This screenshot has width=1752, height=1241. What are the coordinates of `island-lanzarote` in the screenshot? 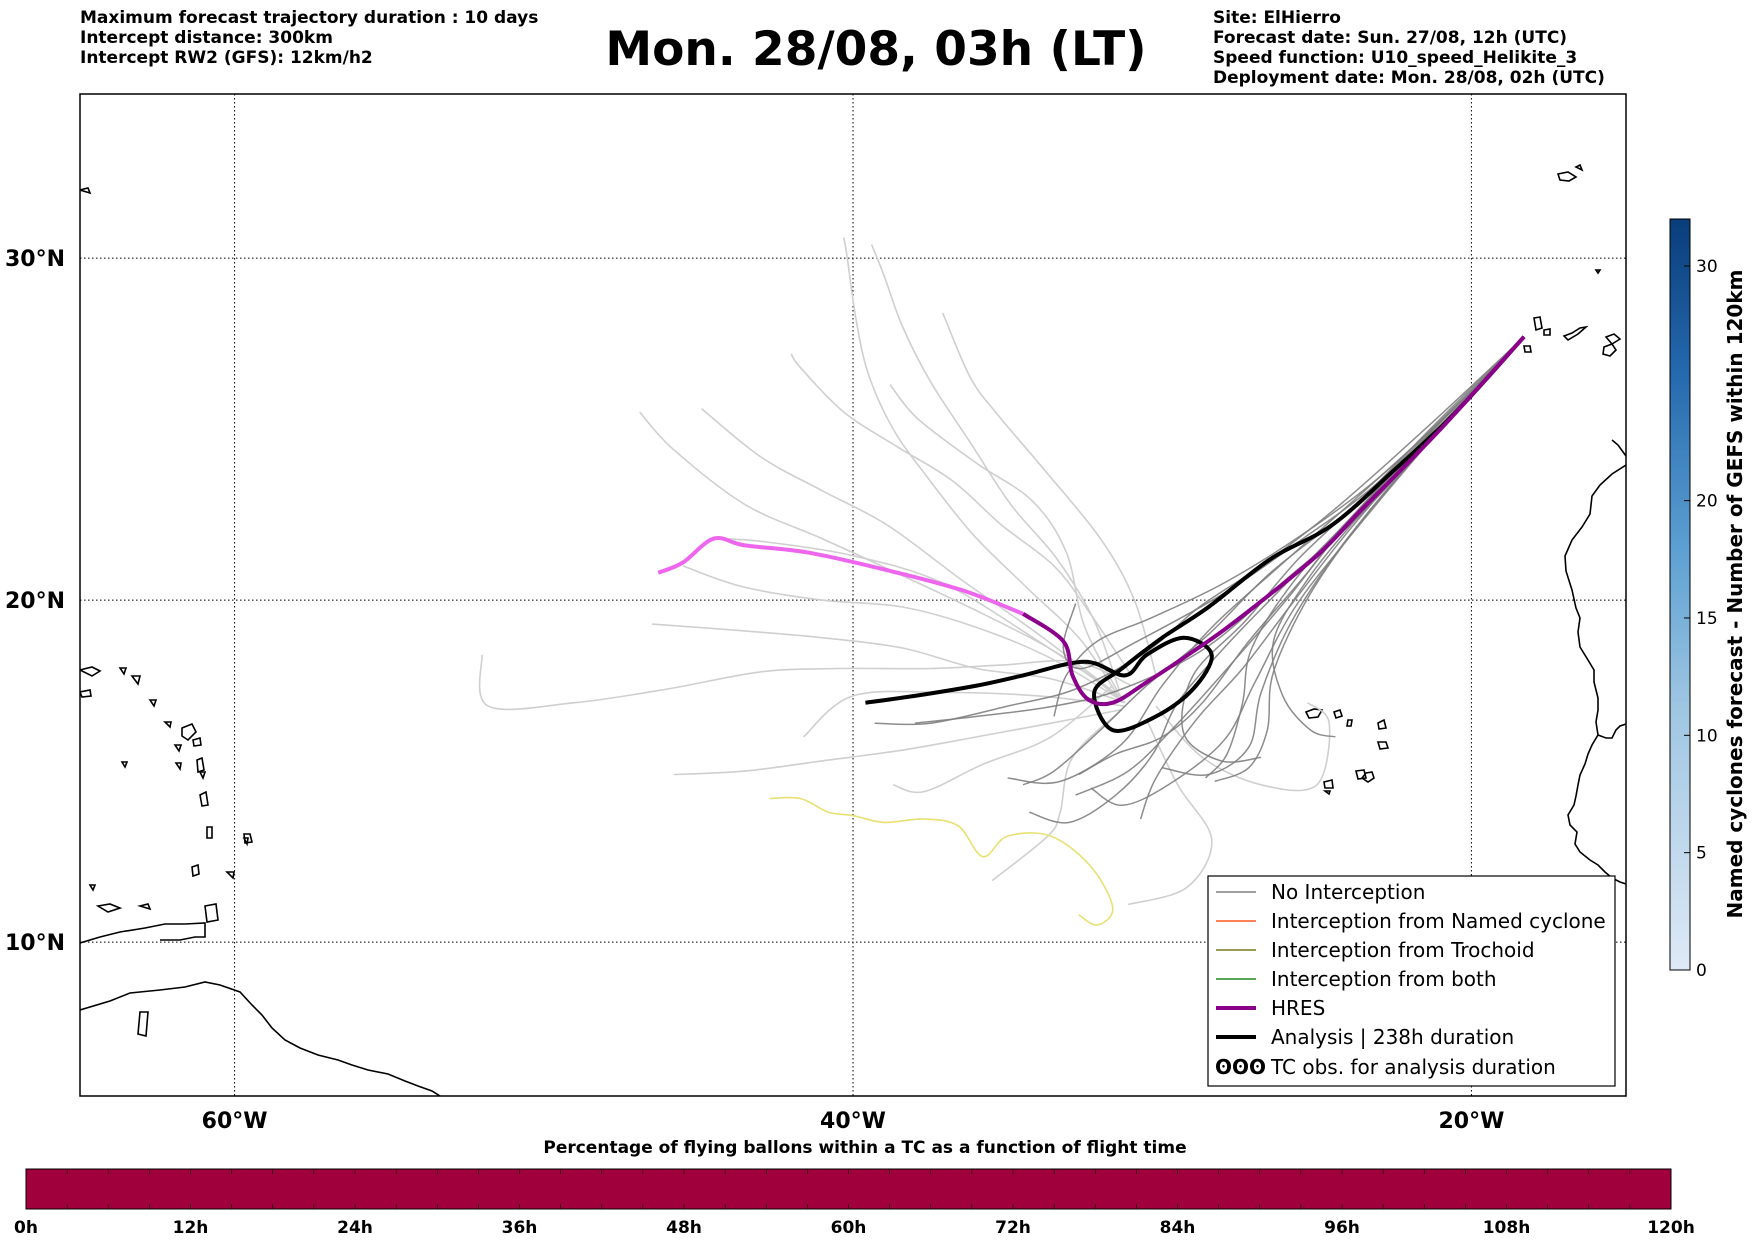 It's located at (1613, 339).